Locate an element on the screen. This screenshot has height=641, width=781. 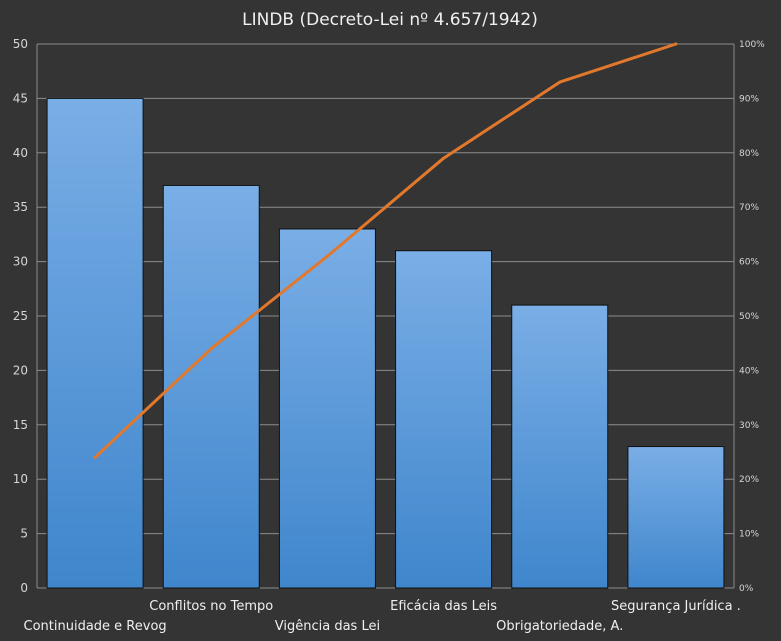
left-axis: 0 5 10 15 20 25 30 35 40 45 50 is located at coordinates (20, 316).